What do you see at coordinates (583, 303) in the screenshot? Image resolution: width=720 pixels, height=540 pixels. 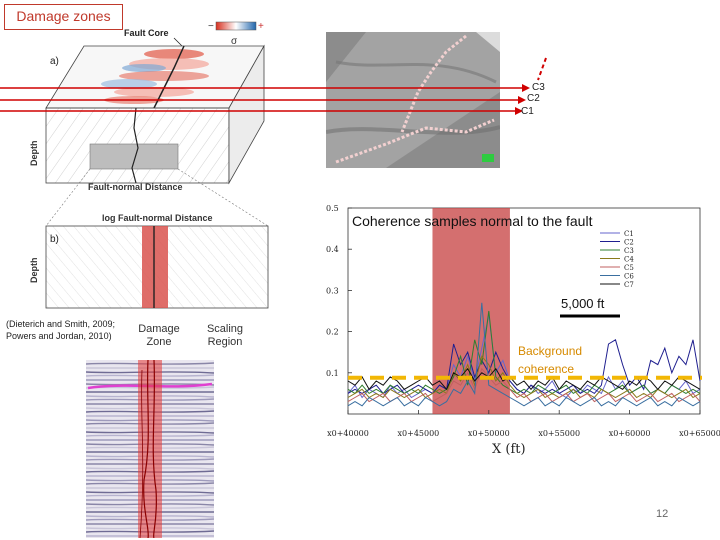 I see `scale-label: 5,000 ft` at bounding box center [583, 303].